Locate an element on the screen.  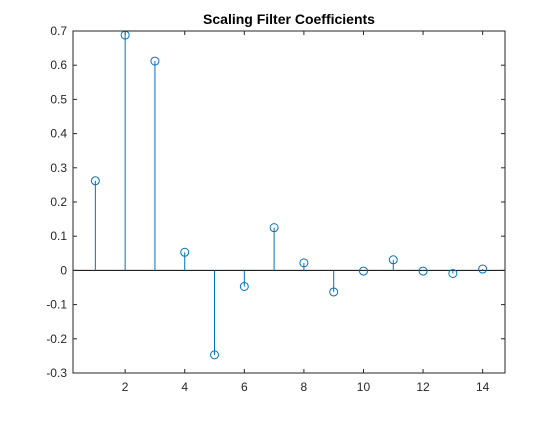
y-tick-label: 0.6 is located at coordinates (58, 65).